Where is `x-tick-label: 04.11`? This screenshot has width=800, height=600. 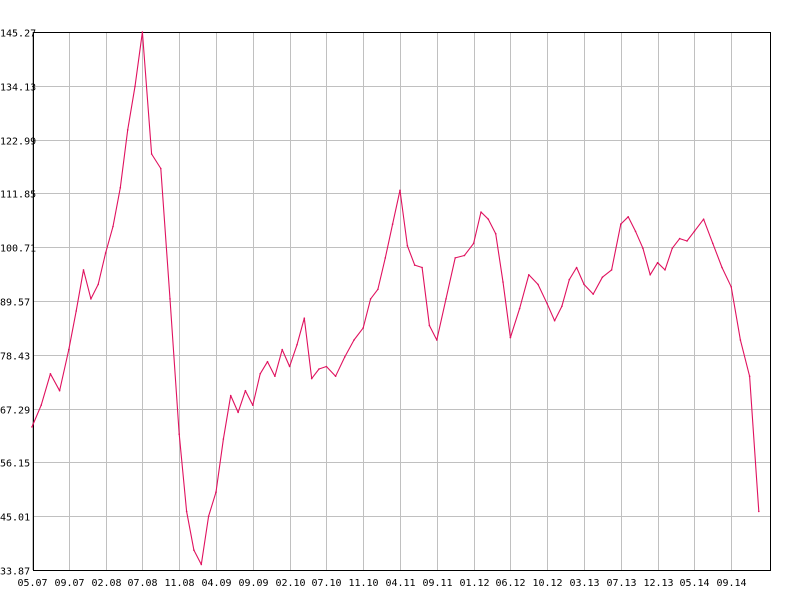 x-tick-label: 04.11 is located at coordinates (400, 583).